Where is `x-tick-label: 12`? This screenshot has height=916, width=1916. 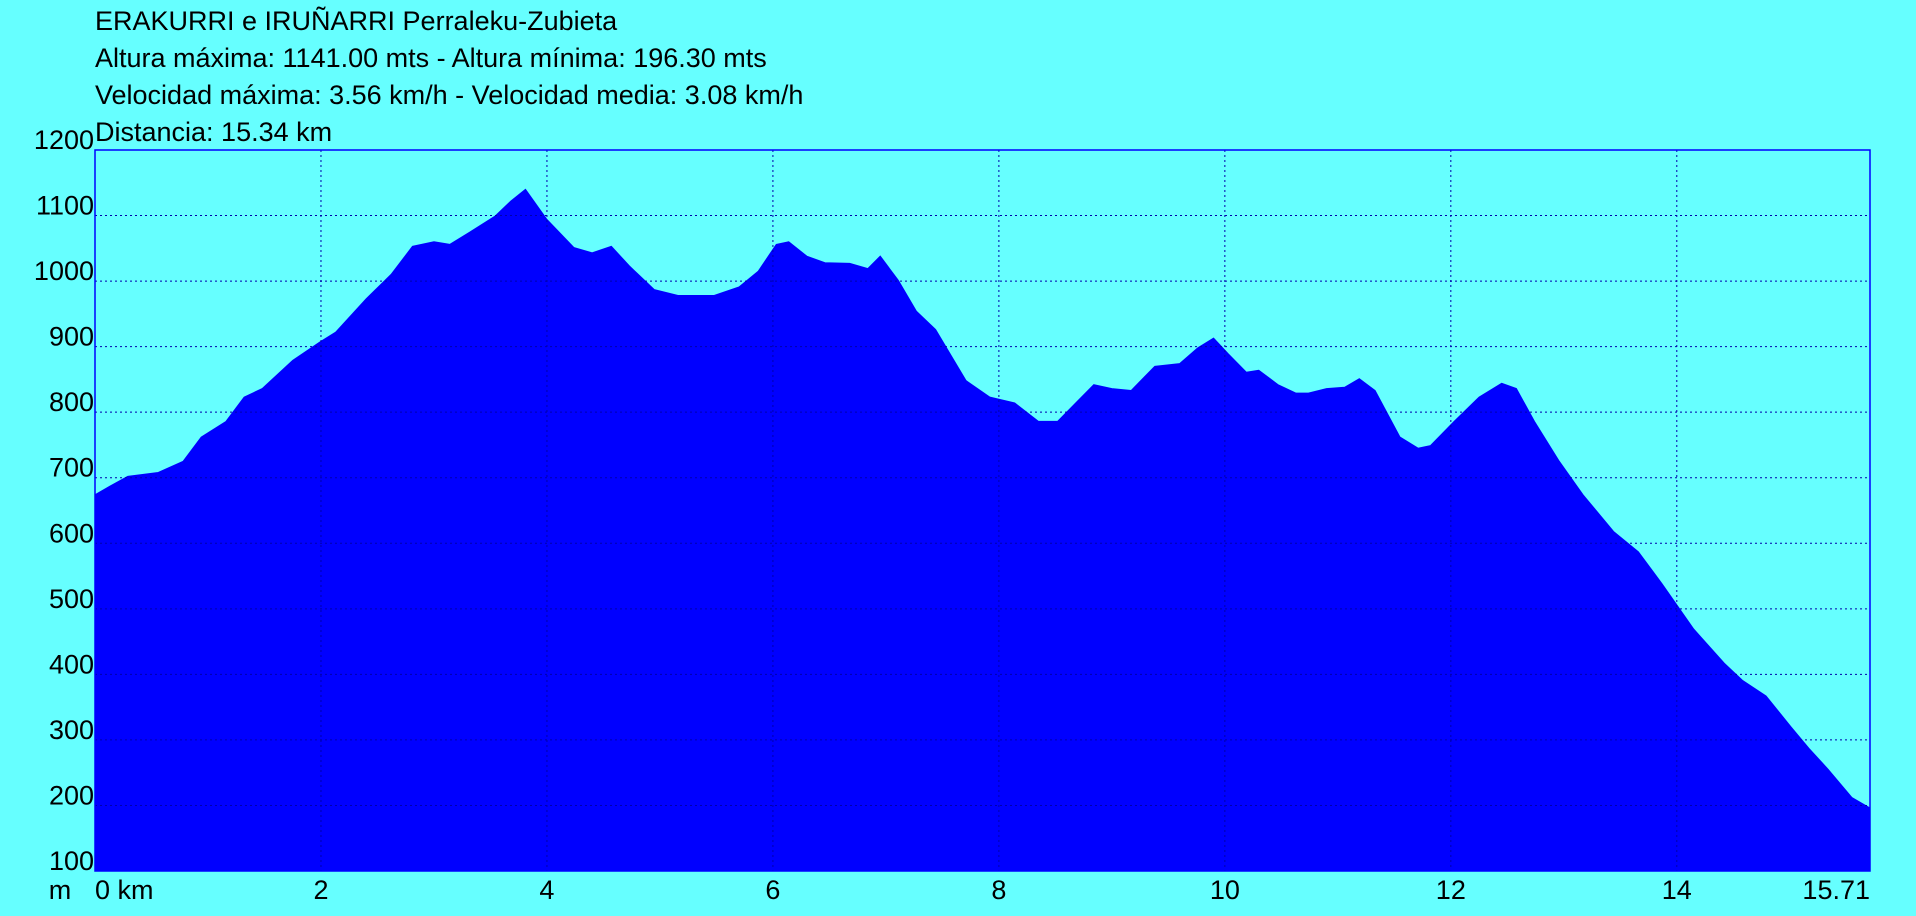
x-tick-label: 12 is located at coordinates (1451, 890).